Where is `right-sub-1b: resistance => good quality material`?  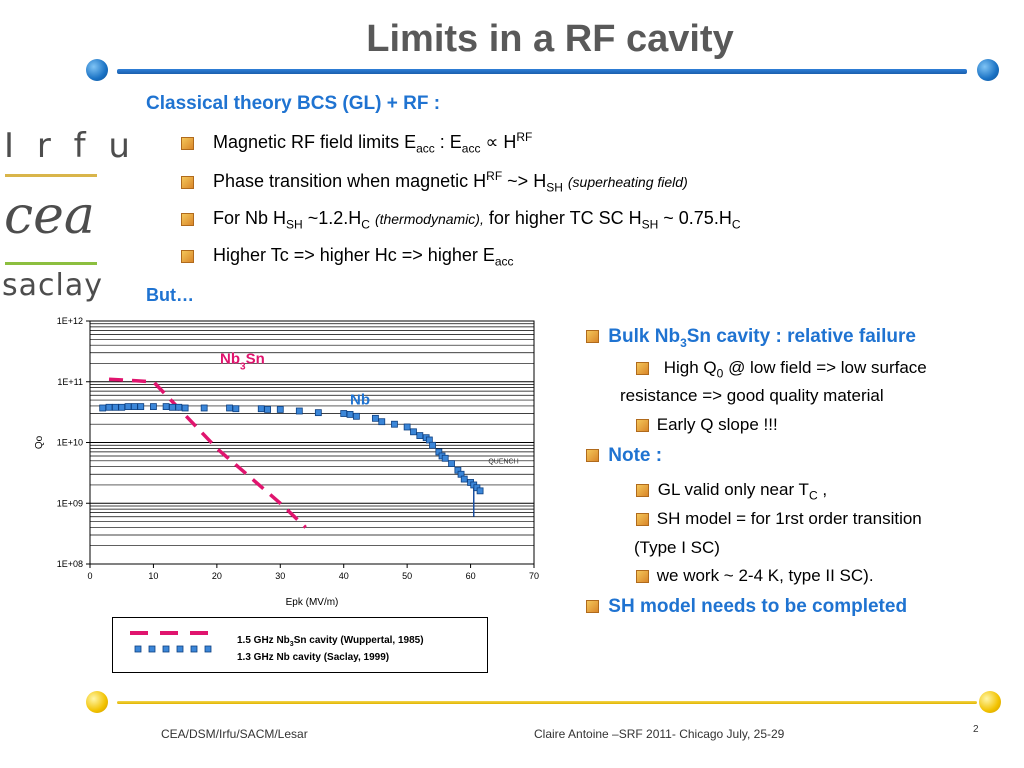 right-sub-1b: resistance => good quality material is located at coordinates (752, 395).